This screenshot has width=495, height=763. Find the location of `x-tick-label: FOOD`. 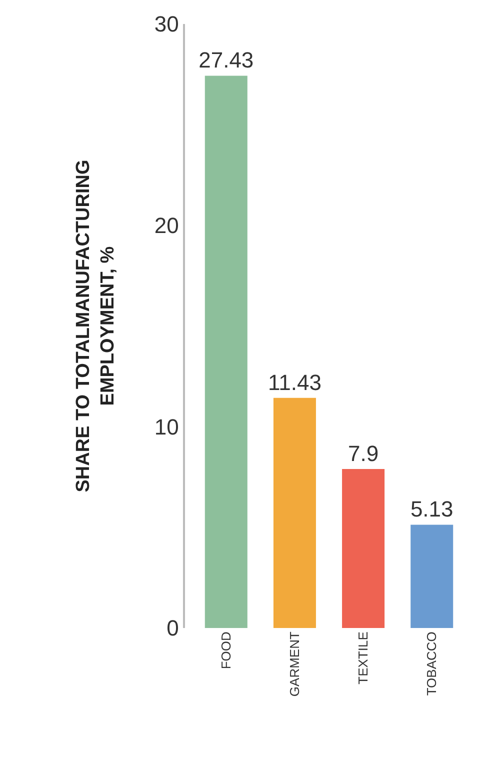

x-tick-label: FOOD is located at coordinates (226, 651).